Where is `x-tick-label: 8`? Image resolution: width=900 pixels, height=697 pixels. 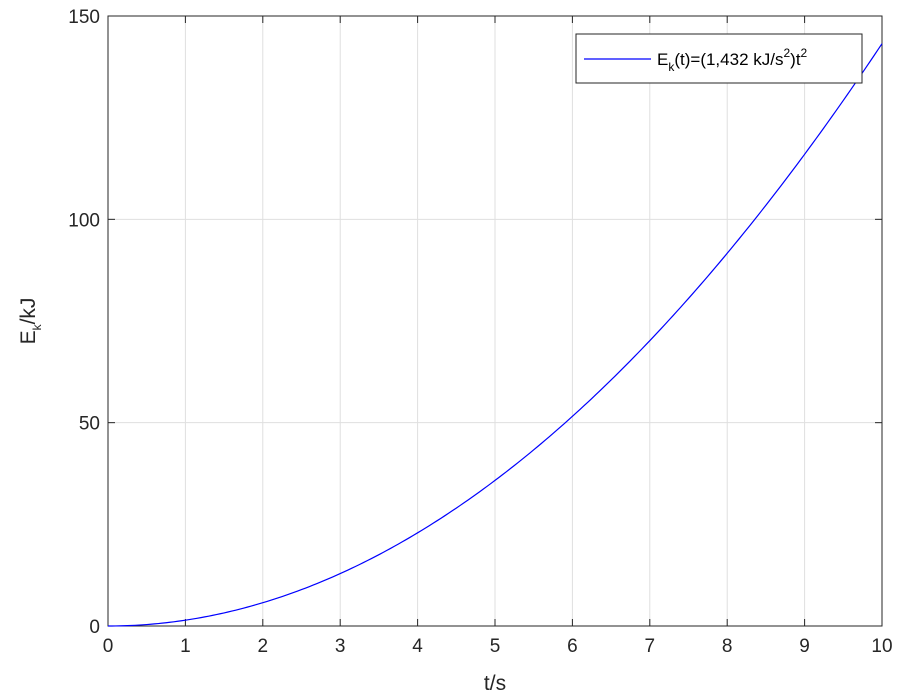 x-tick-label: 8 is located at coordinates (727, 646).